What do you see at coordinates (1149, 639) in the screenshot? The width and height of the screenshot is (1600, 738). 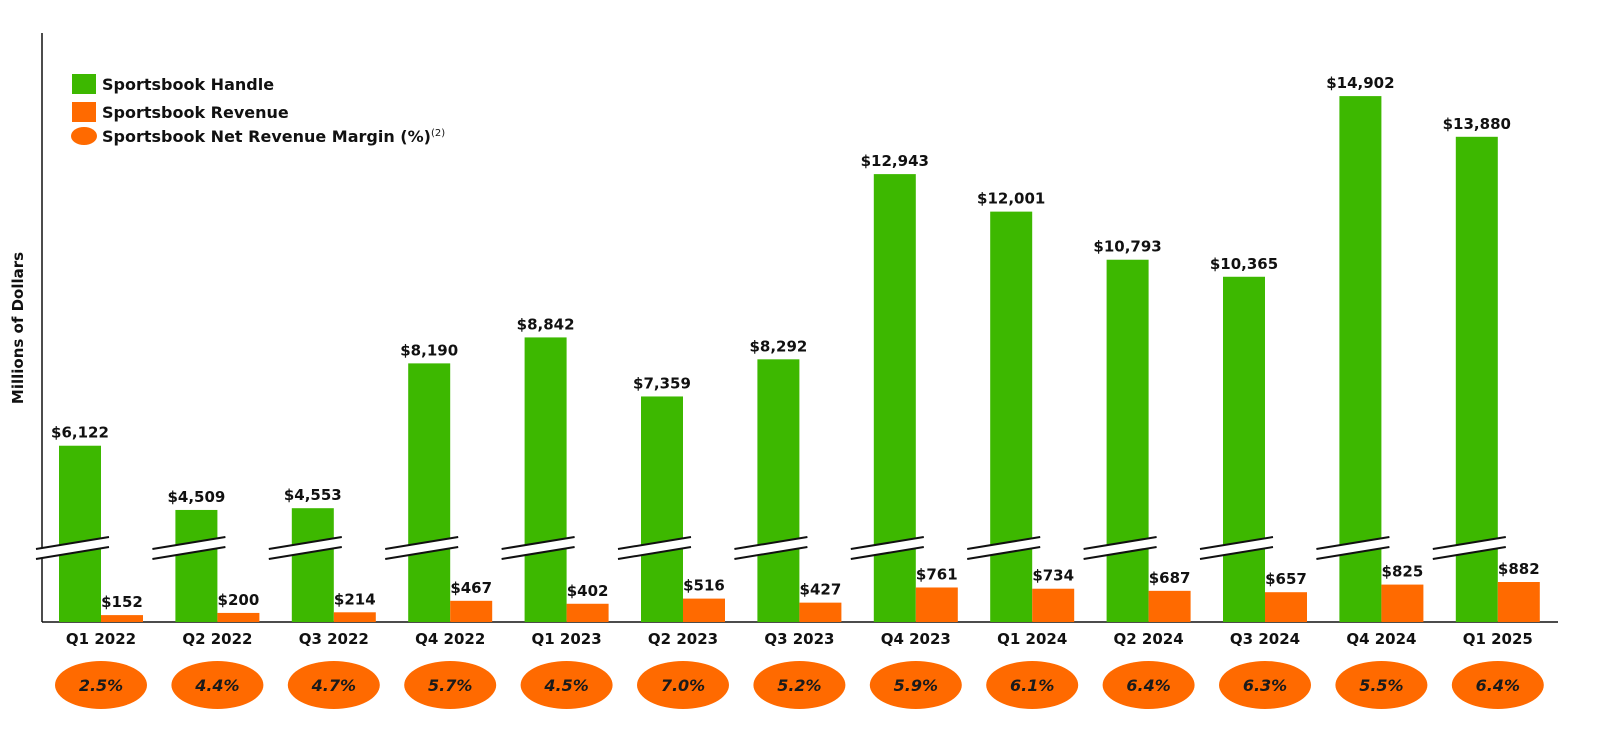 I see `x-tick-label: Q2 2024` at bounding box center [1149, 639].